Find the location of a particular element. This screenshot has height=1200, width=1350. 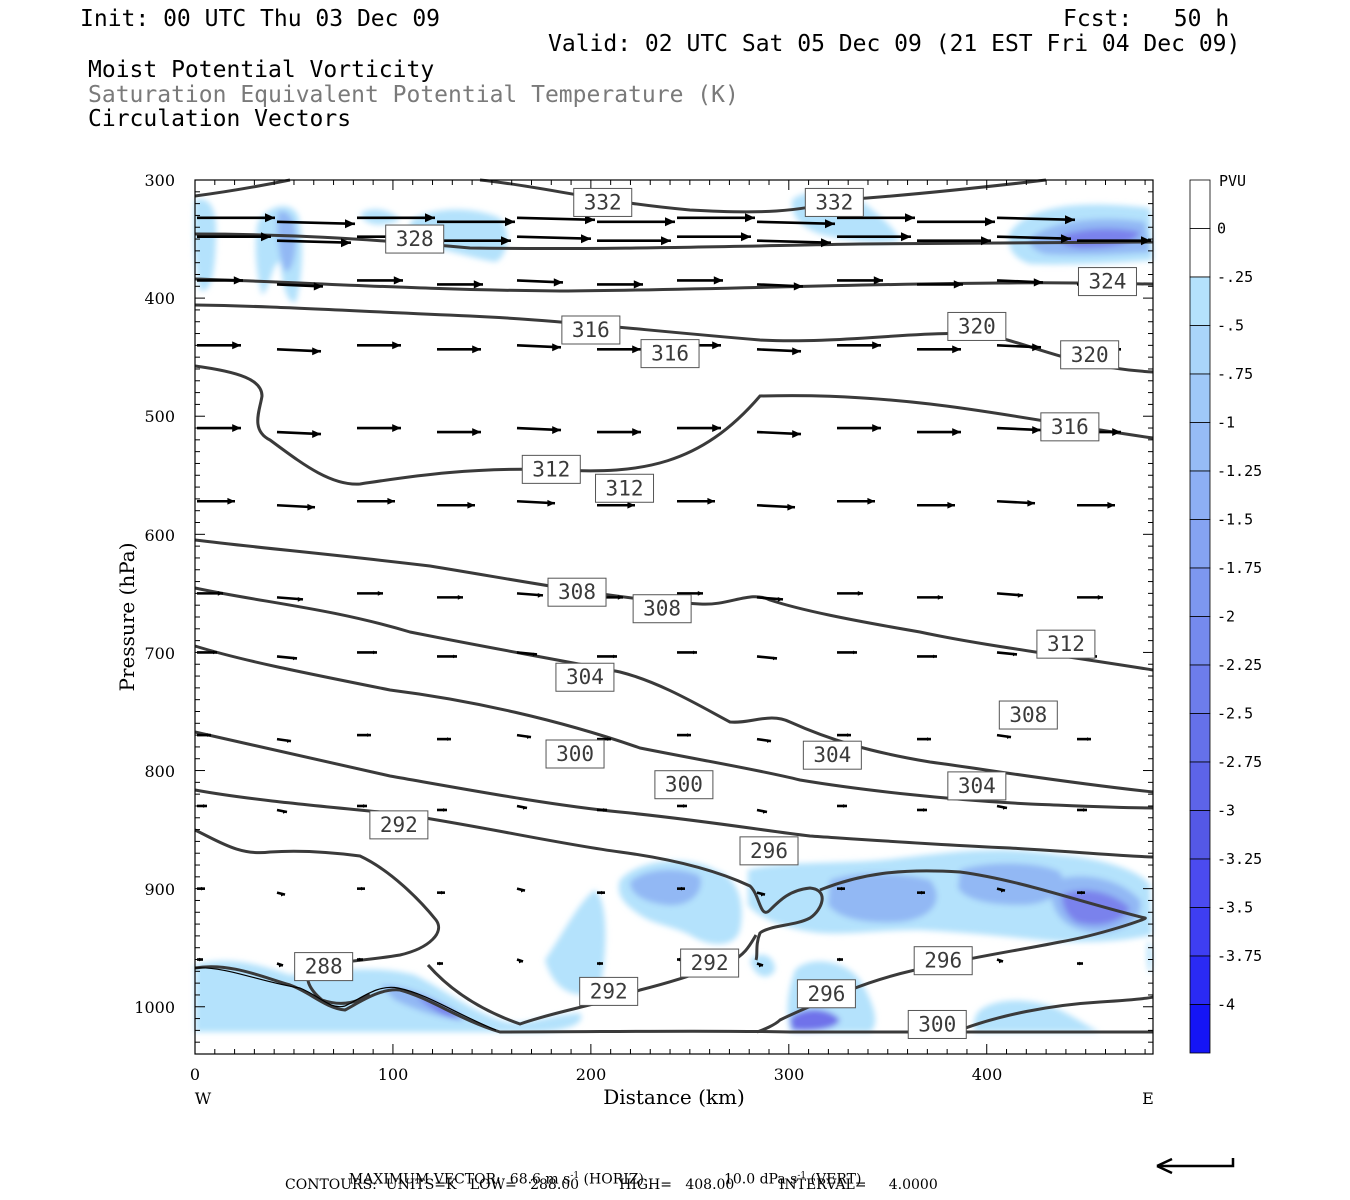

y-axis: 300 400 500 600 700 800 900 1000 is located at coordinates (154, 594).